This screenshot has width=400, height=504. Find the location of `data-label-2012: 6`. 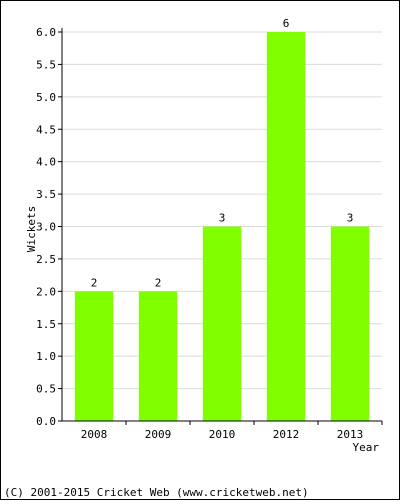

data-label-2012: 6 is located at coordinates (286, 23).